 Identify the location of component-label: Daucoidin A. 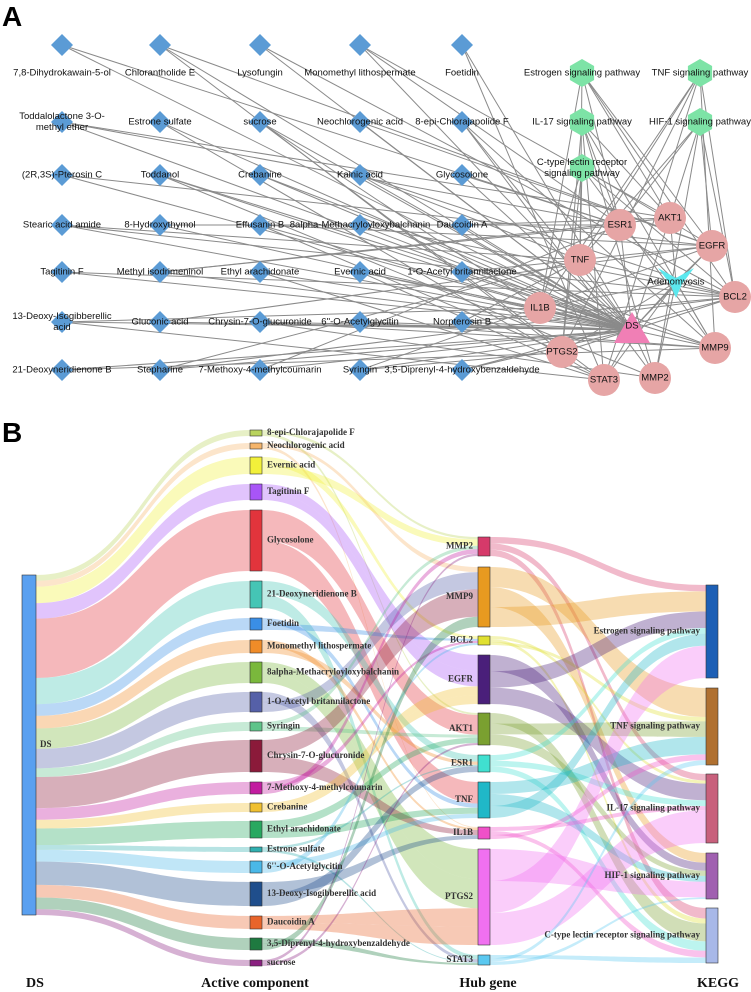
(291, 922).